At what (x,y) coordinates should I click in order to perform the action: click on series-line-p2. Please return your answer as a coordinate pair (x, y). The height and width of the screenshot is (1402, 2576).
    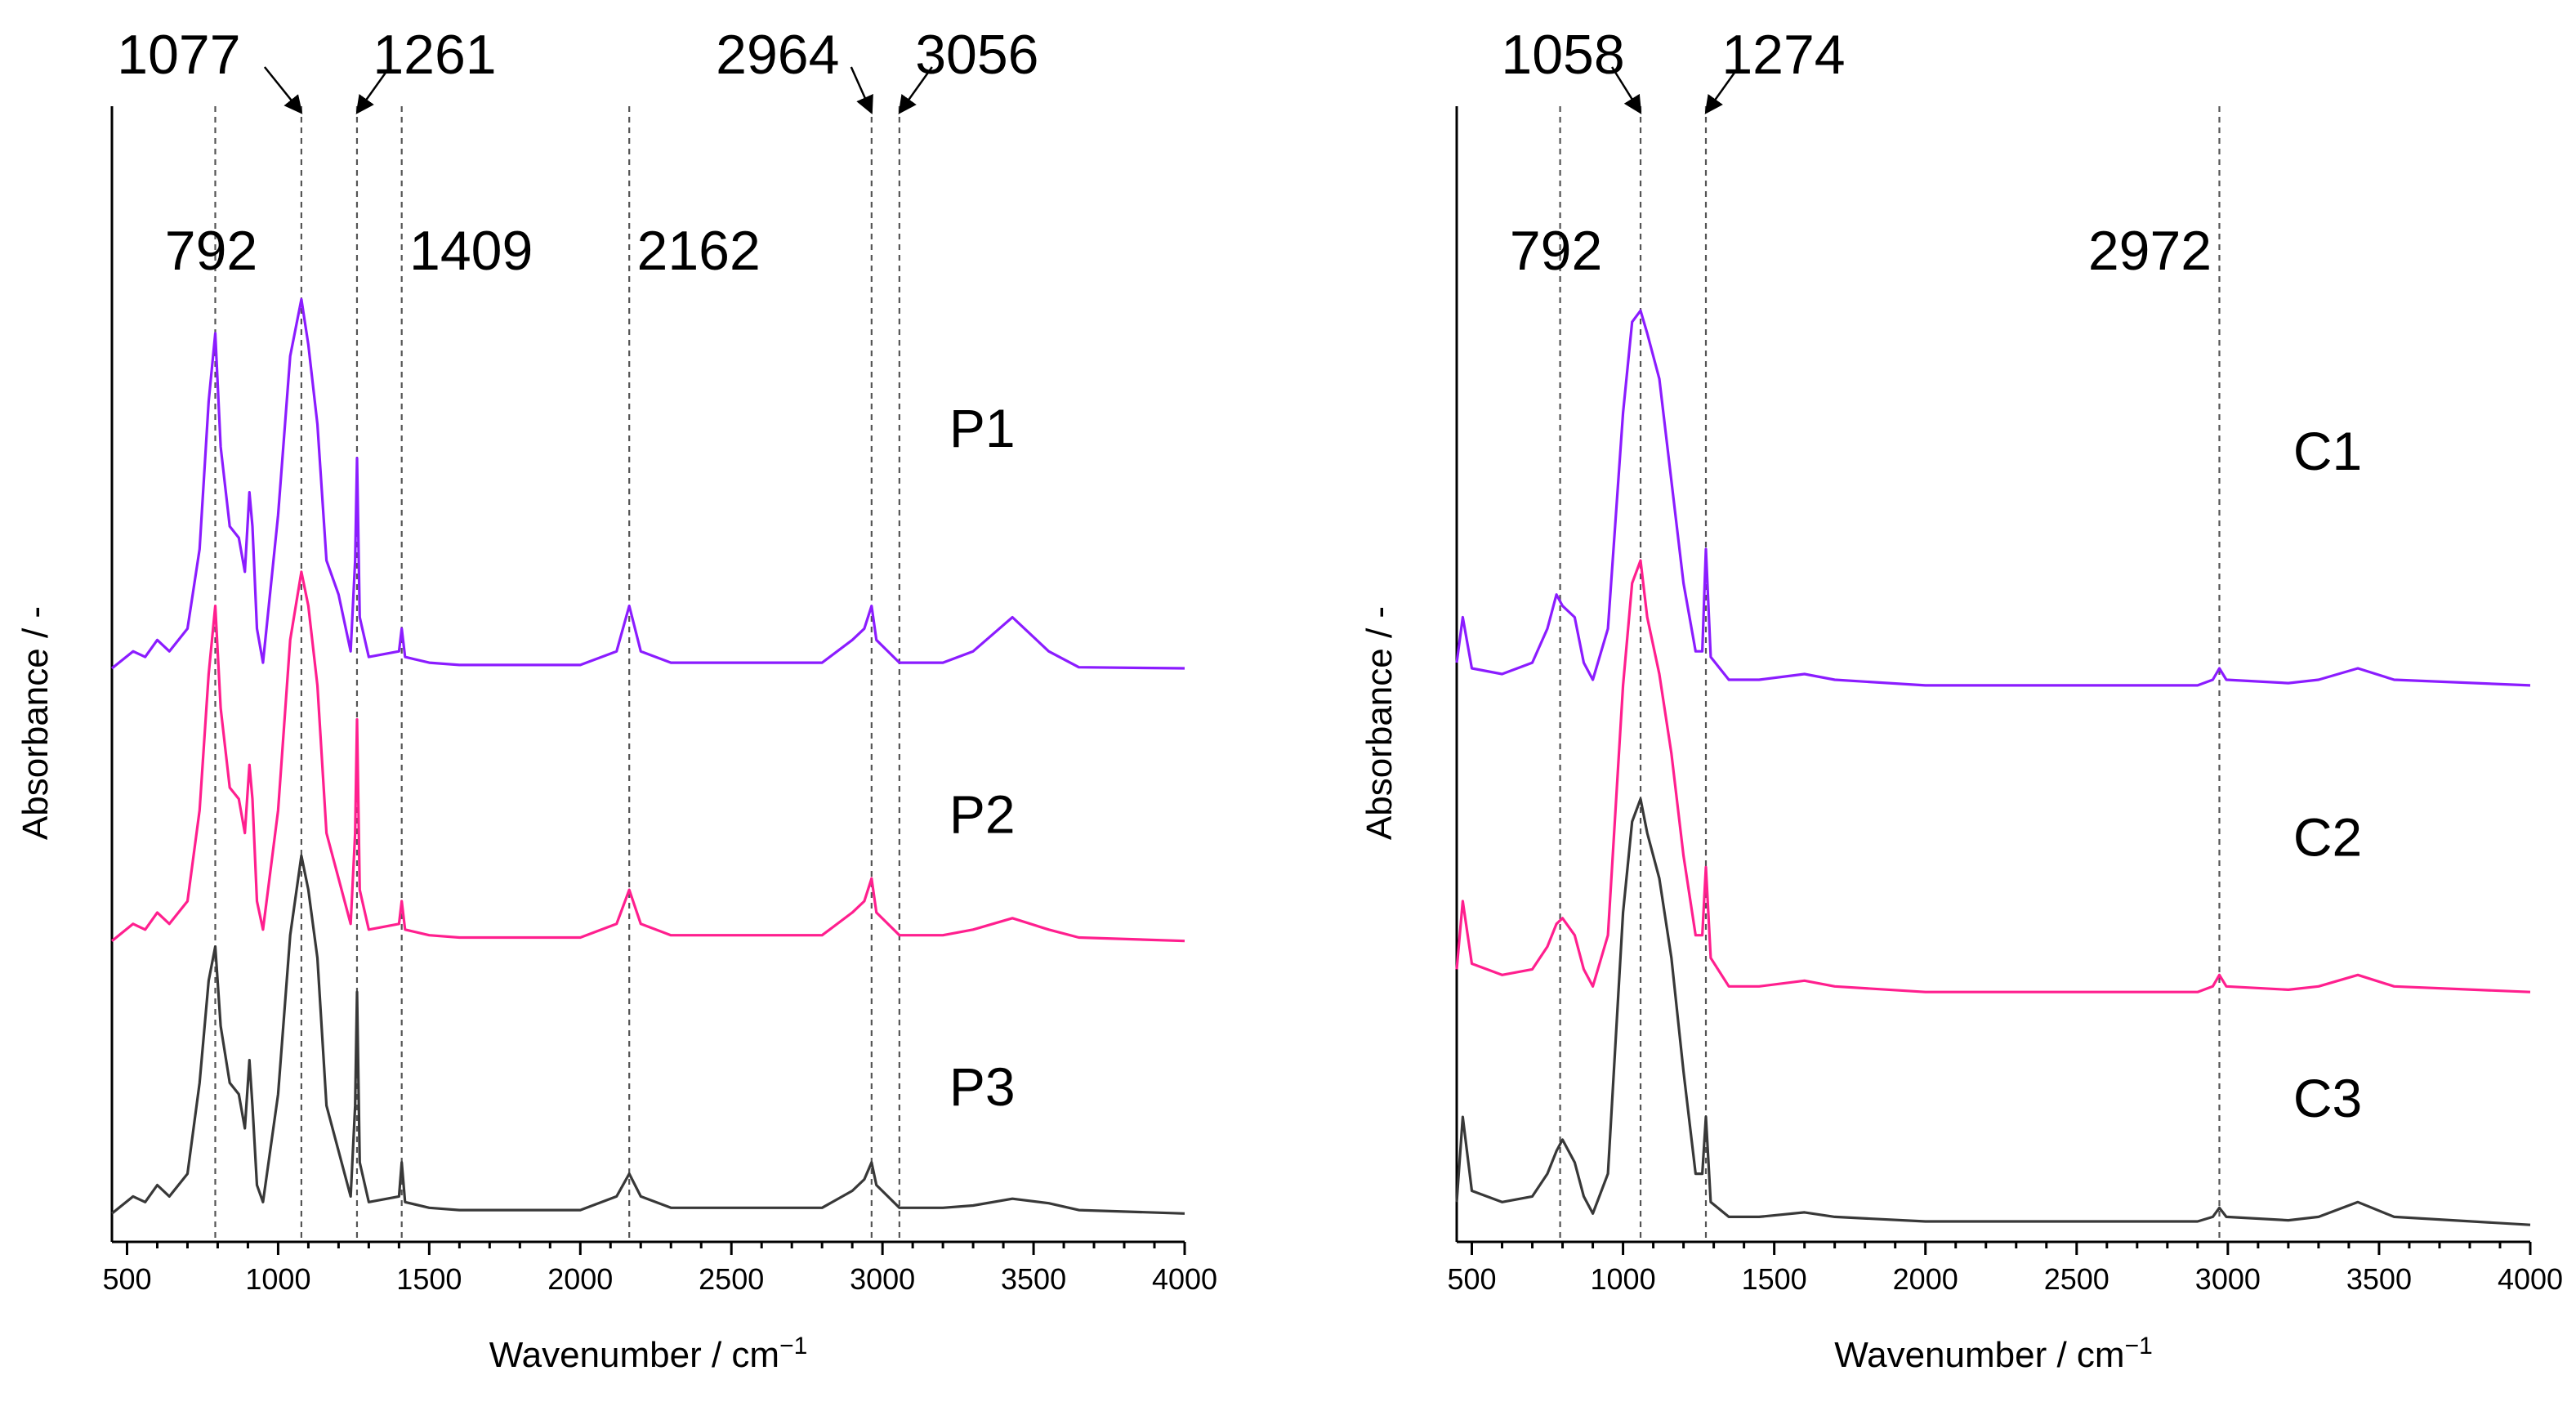
    Looking at the image, I should click on (647, 756).